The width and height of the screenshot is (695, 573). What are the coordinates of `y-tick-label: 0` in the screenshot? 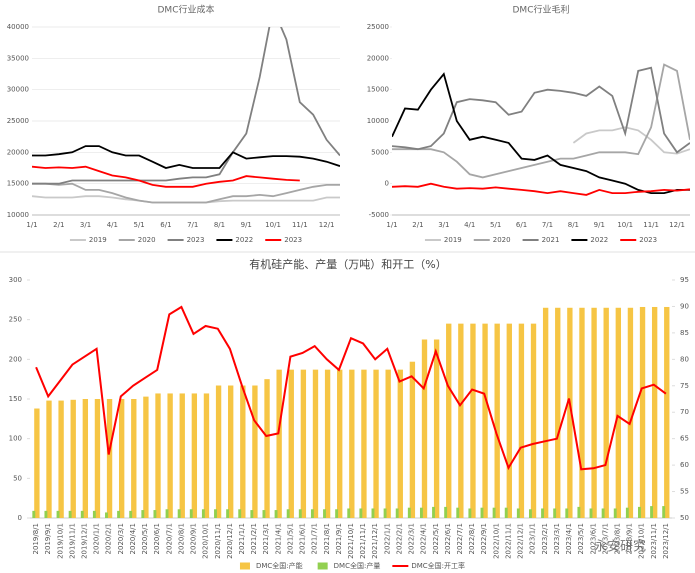 It's located at (387, 184).